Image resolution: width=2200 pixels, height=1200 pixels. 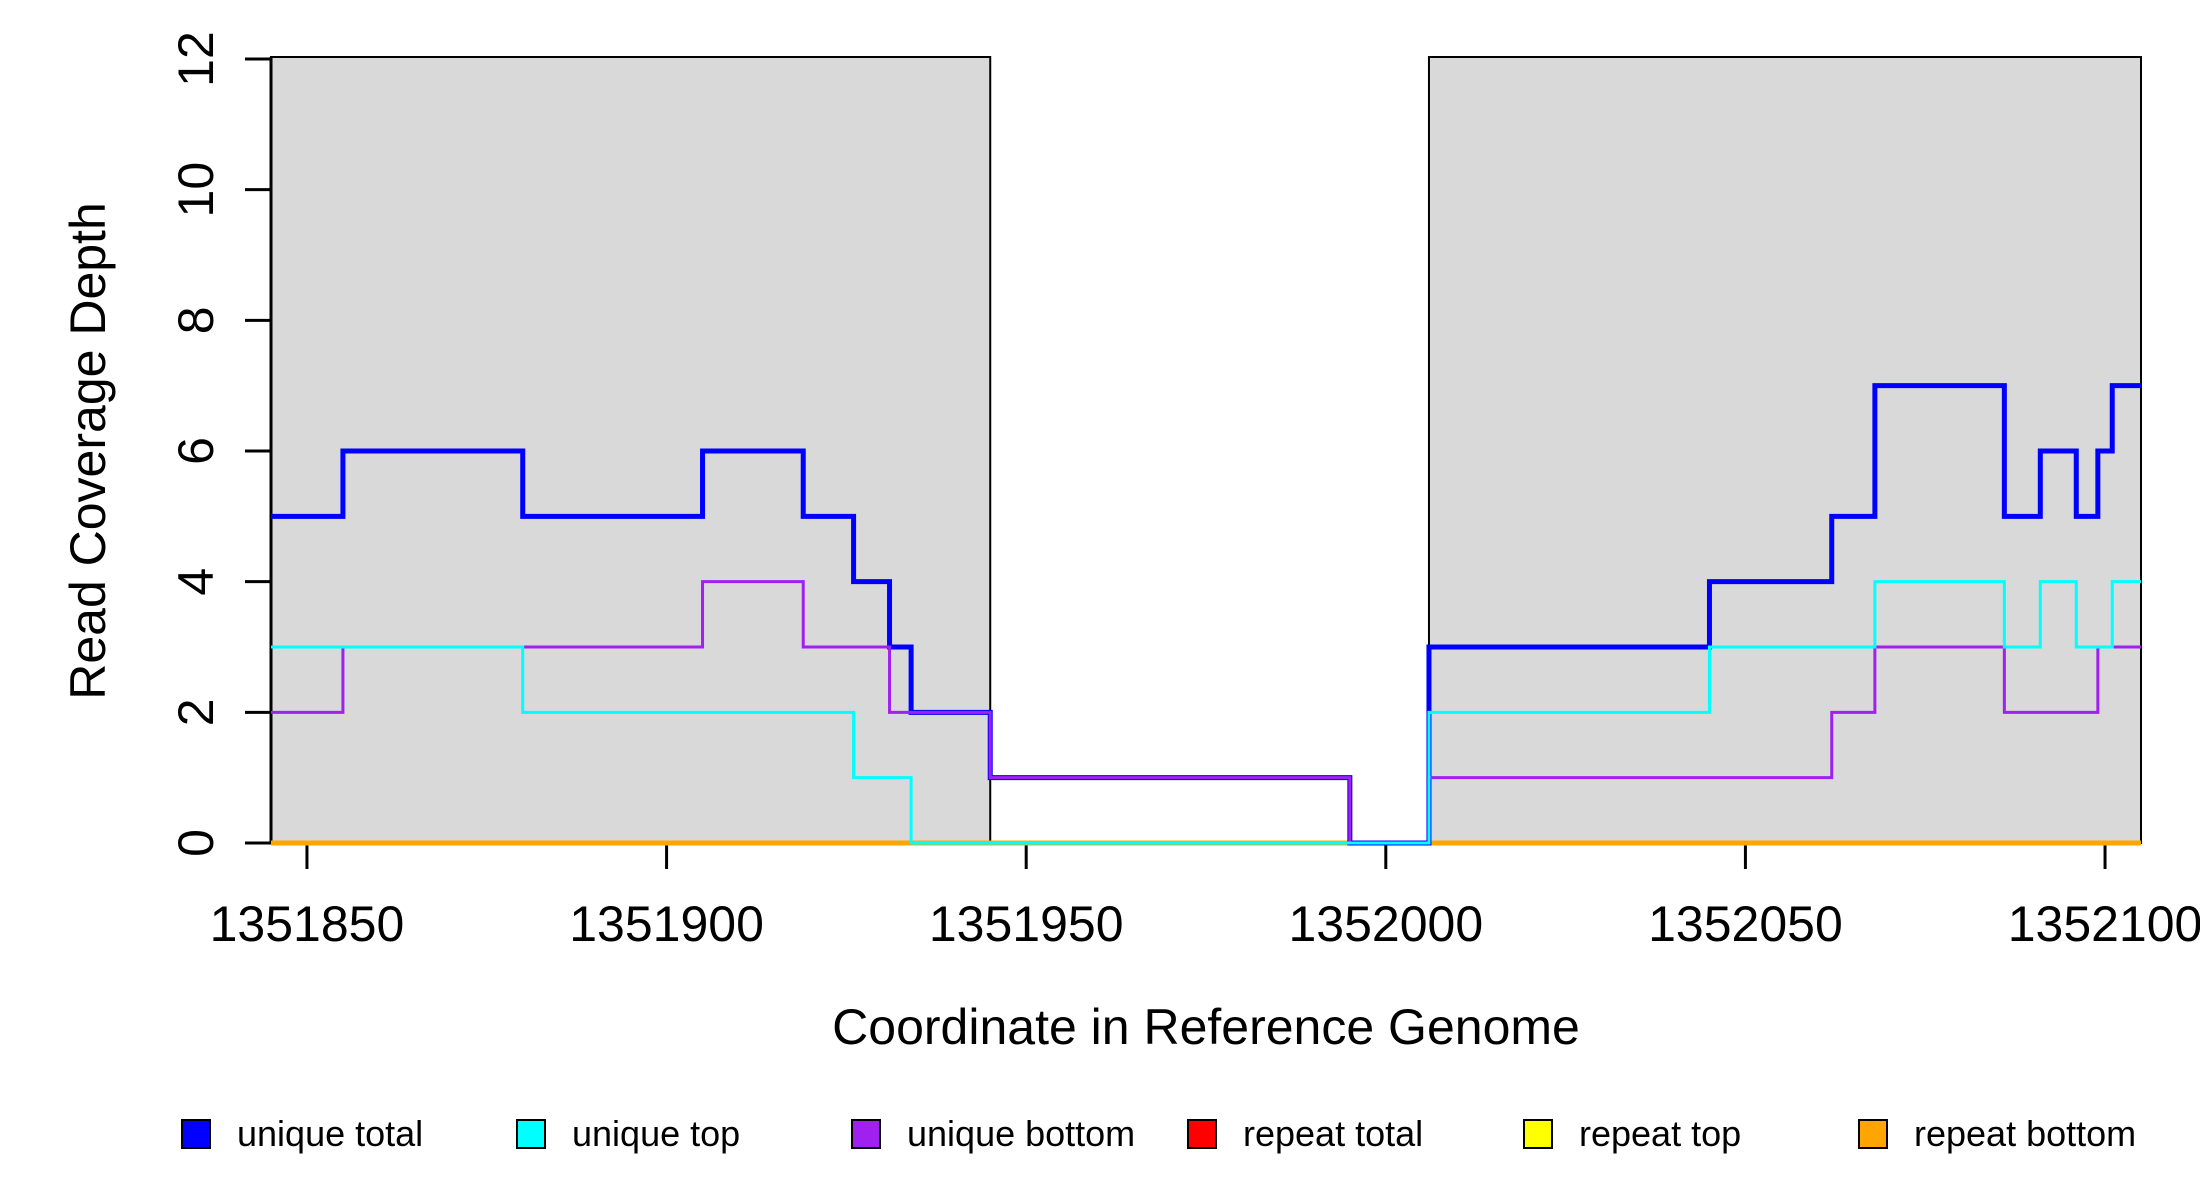 What do you see at coordinates (196, 320) in the screenshot?
I see `y-tick-label: 8` at bounding box center [196, 320].